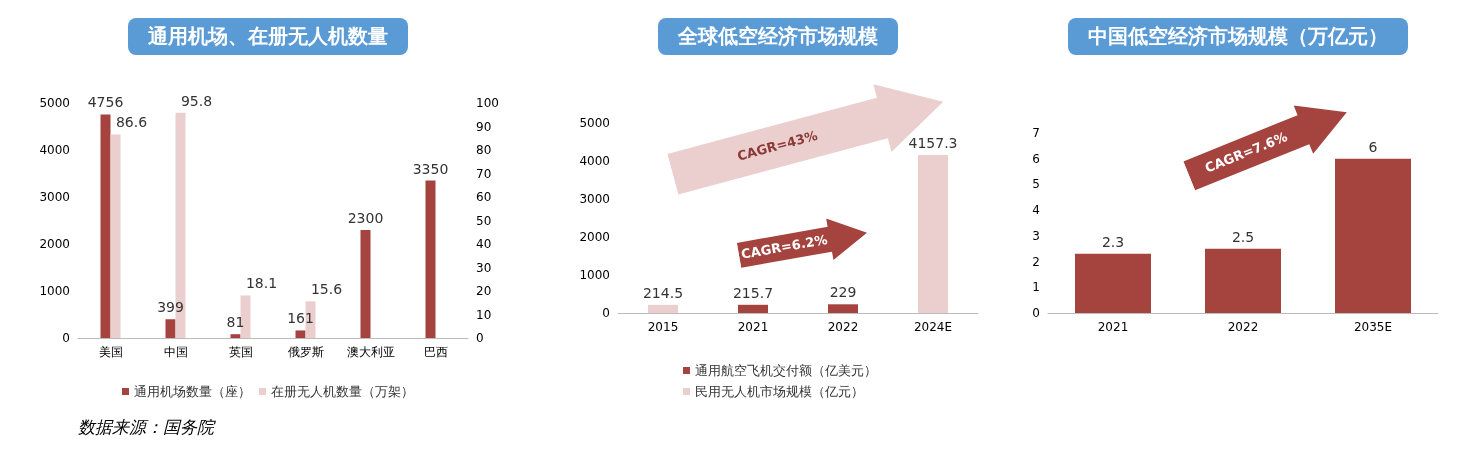  Describe the element at coordinates (480, 338) in the screenshot. I see `y2-tick-label: 0` at that location.